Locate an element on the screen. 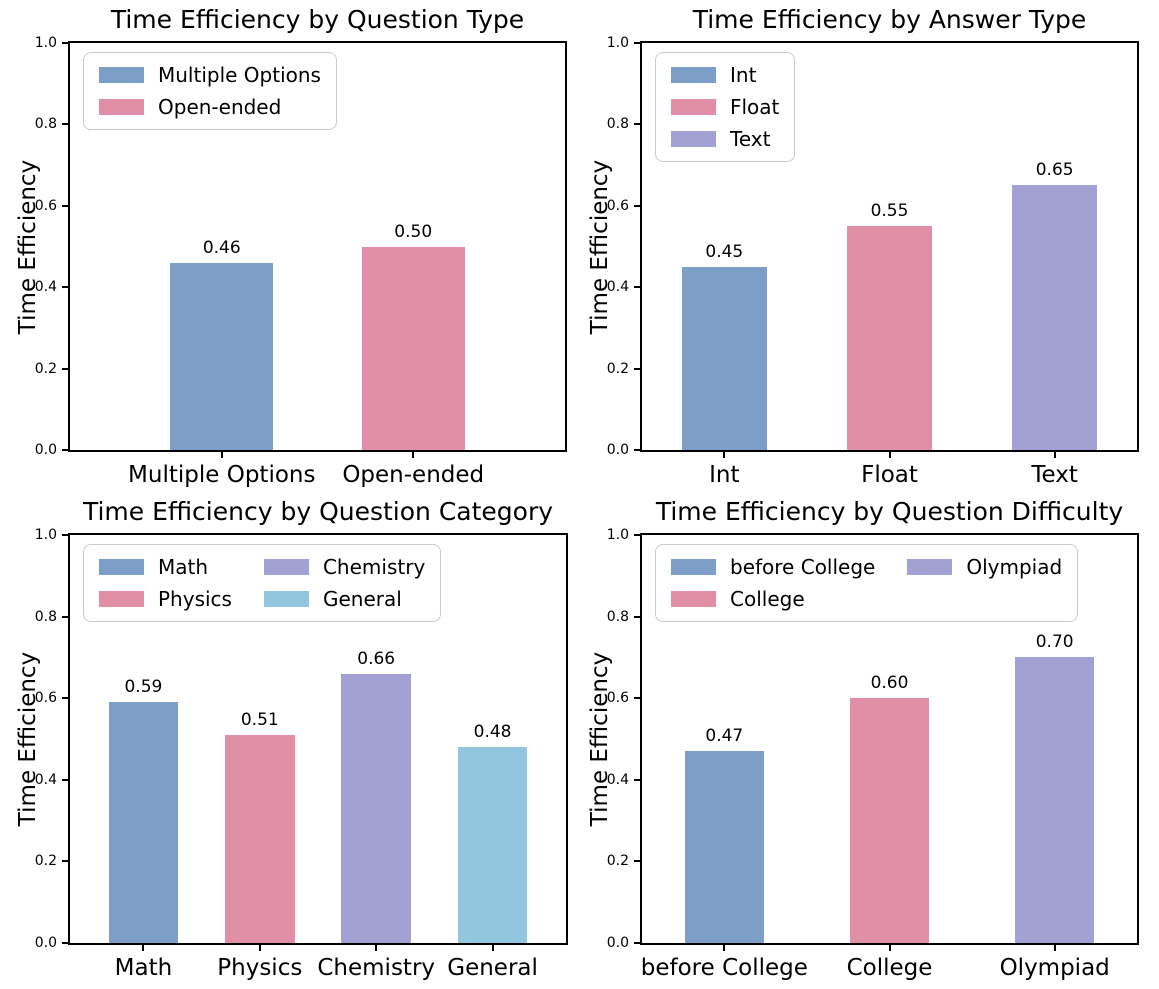 The image size is (1159, 989). bar-value-label: 0.47 is located at coordinates (724, 736).